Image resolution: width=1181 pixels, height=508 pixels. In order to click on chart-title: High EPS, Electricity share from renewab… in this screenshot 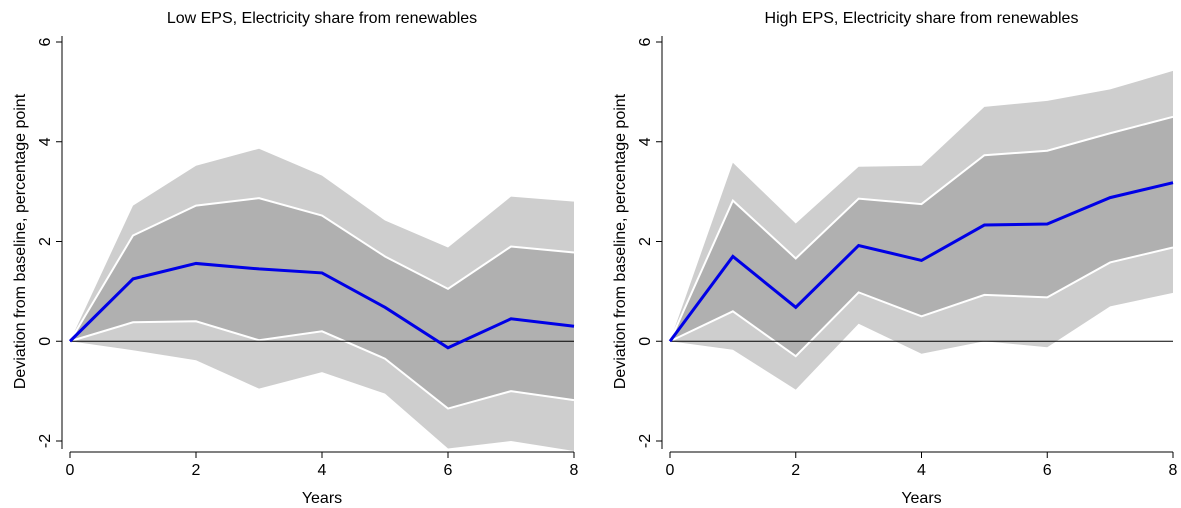, I will do `click(922, 18)`.